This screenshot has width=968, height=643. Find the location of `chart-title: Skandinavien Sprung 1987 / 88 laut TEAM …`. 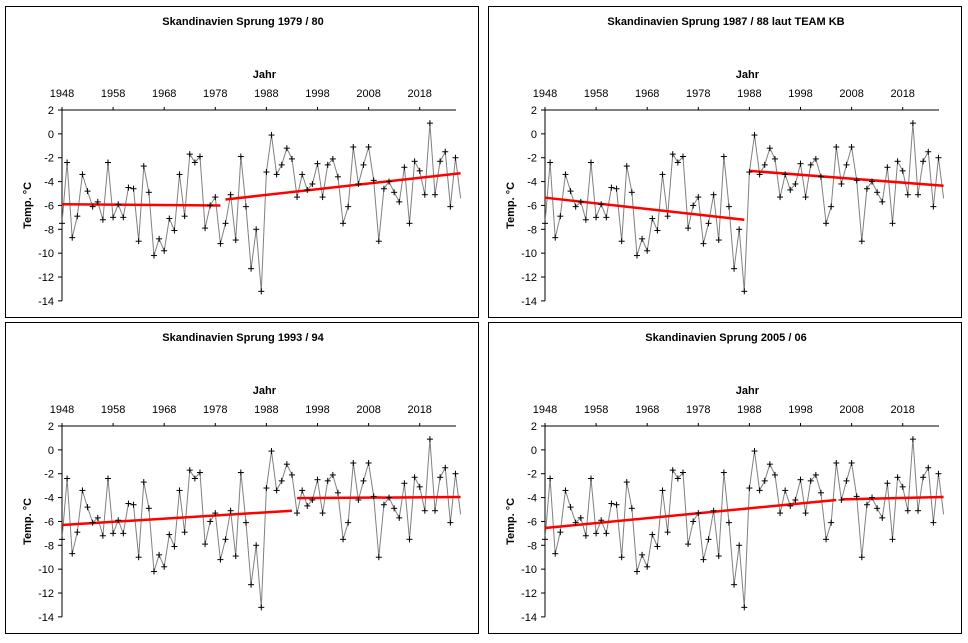

chart-title: Skandinavien Sprung 1987 / 88 laut TEAM … is located at coordinates (725, 22).